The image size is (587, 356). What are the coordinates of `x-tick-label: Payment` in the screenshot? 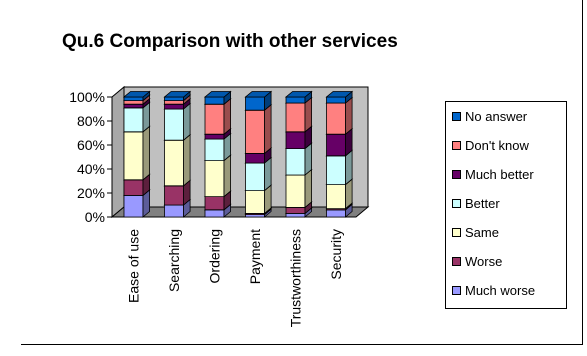 It's located at (255, 256).